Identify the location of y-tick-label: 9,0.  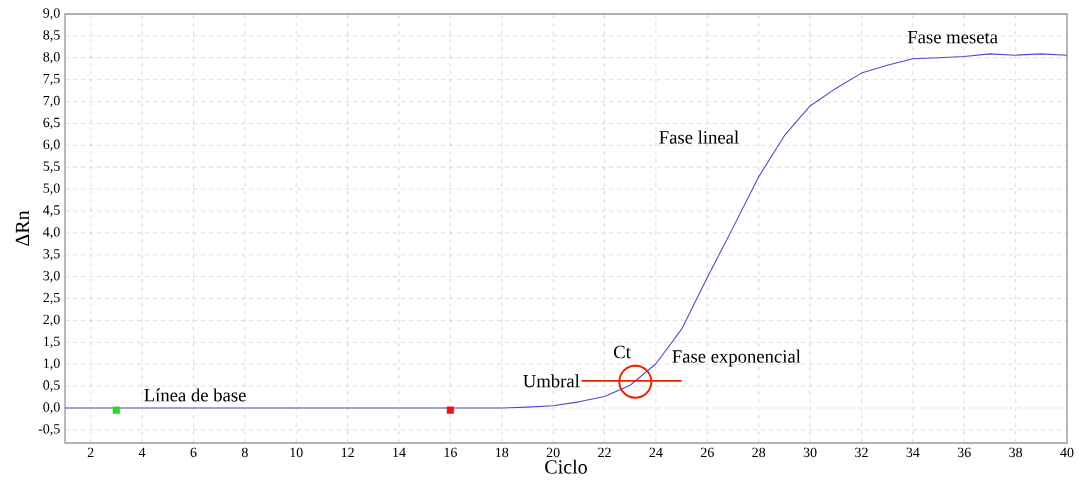
(51, 14).